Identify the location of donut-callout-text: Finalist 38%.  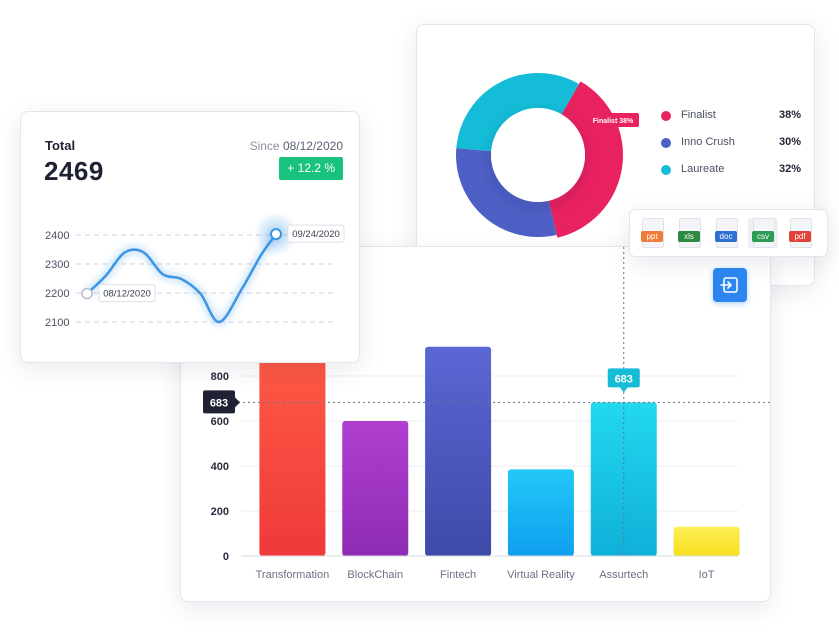
(613, 121).